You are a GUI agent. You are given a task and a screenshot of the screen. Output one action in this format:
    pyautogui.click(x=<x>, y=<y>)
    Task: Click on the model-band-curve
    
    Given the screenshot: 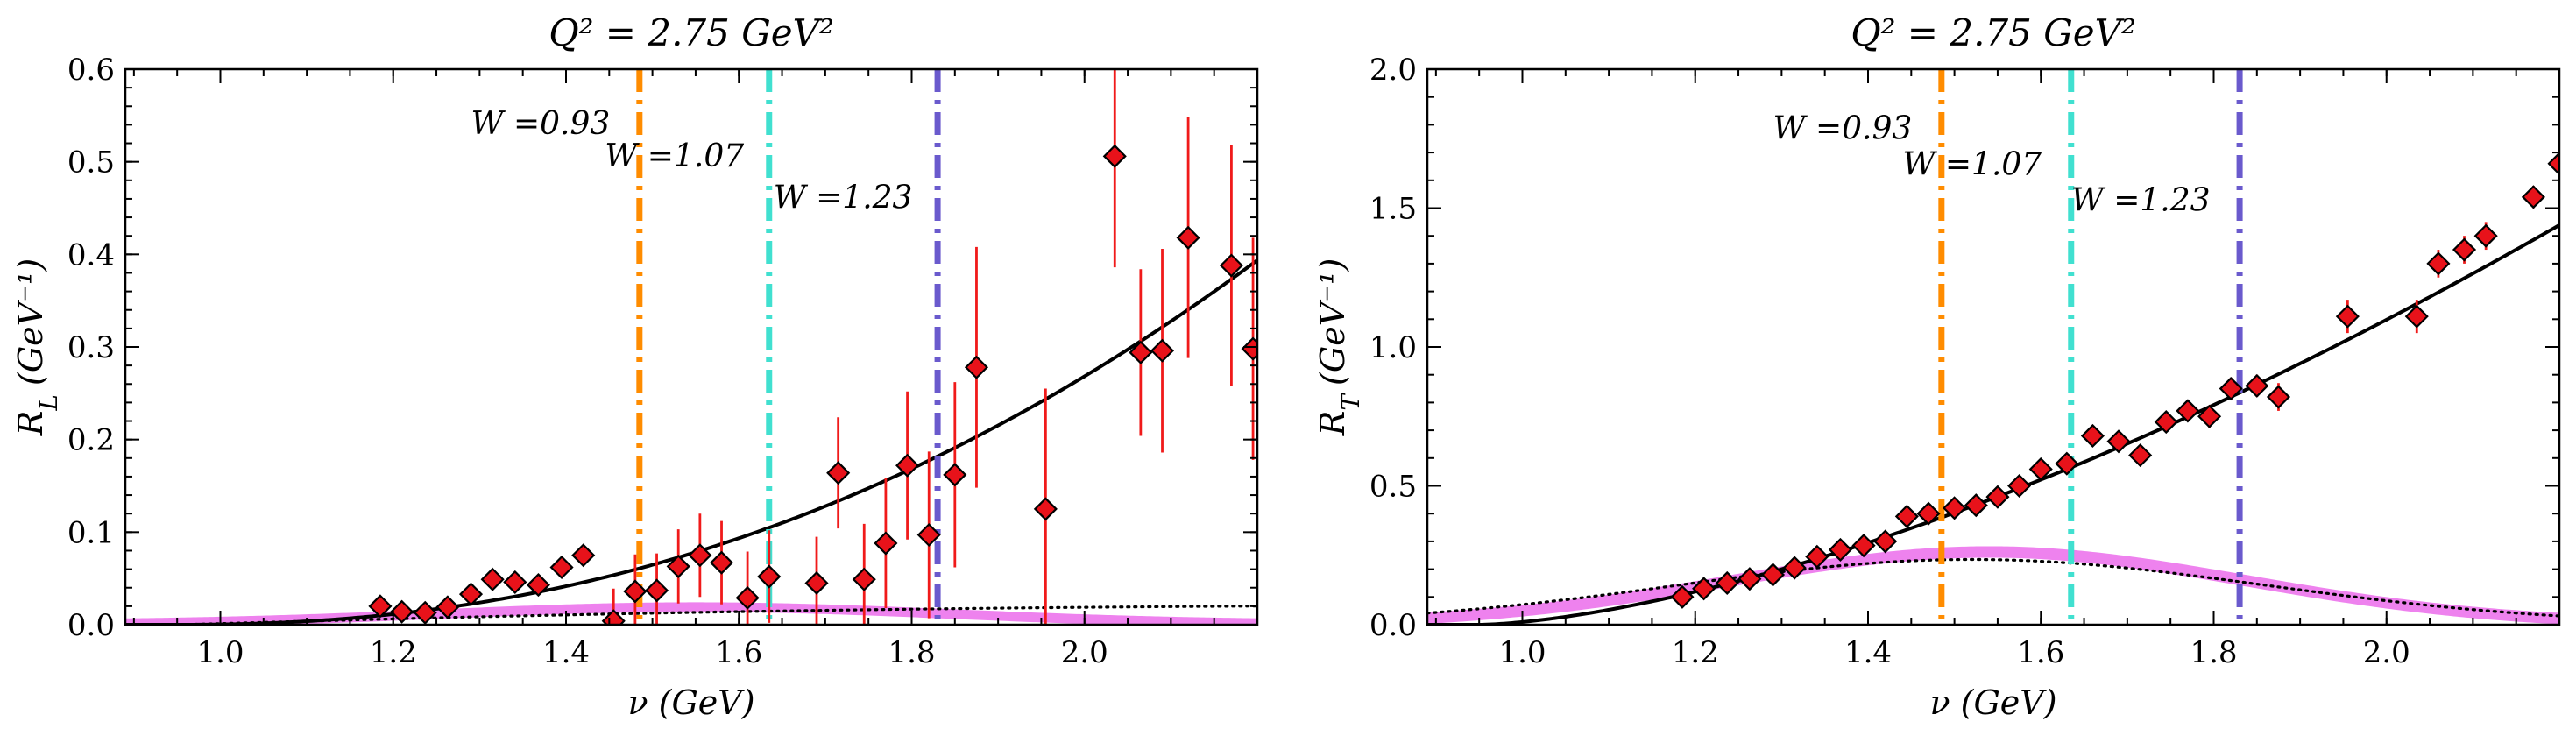 What is the action you would take?
    pyautogui.click(x=1993, y=585)
    